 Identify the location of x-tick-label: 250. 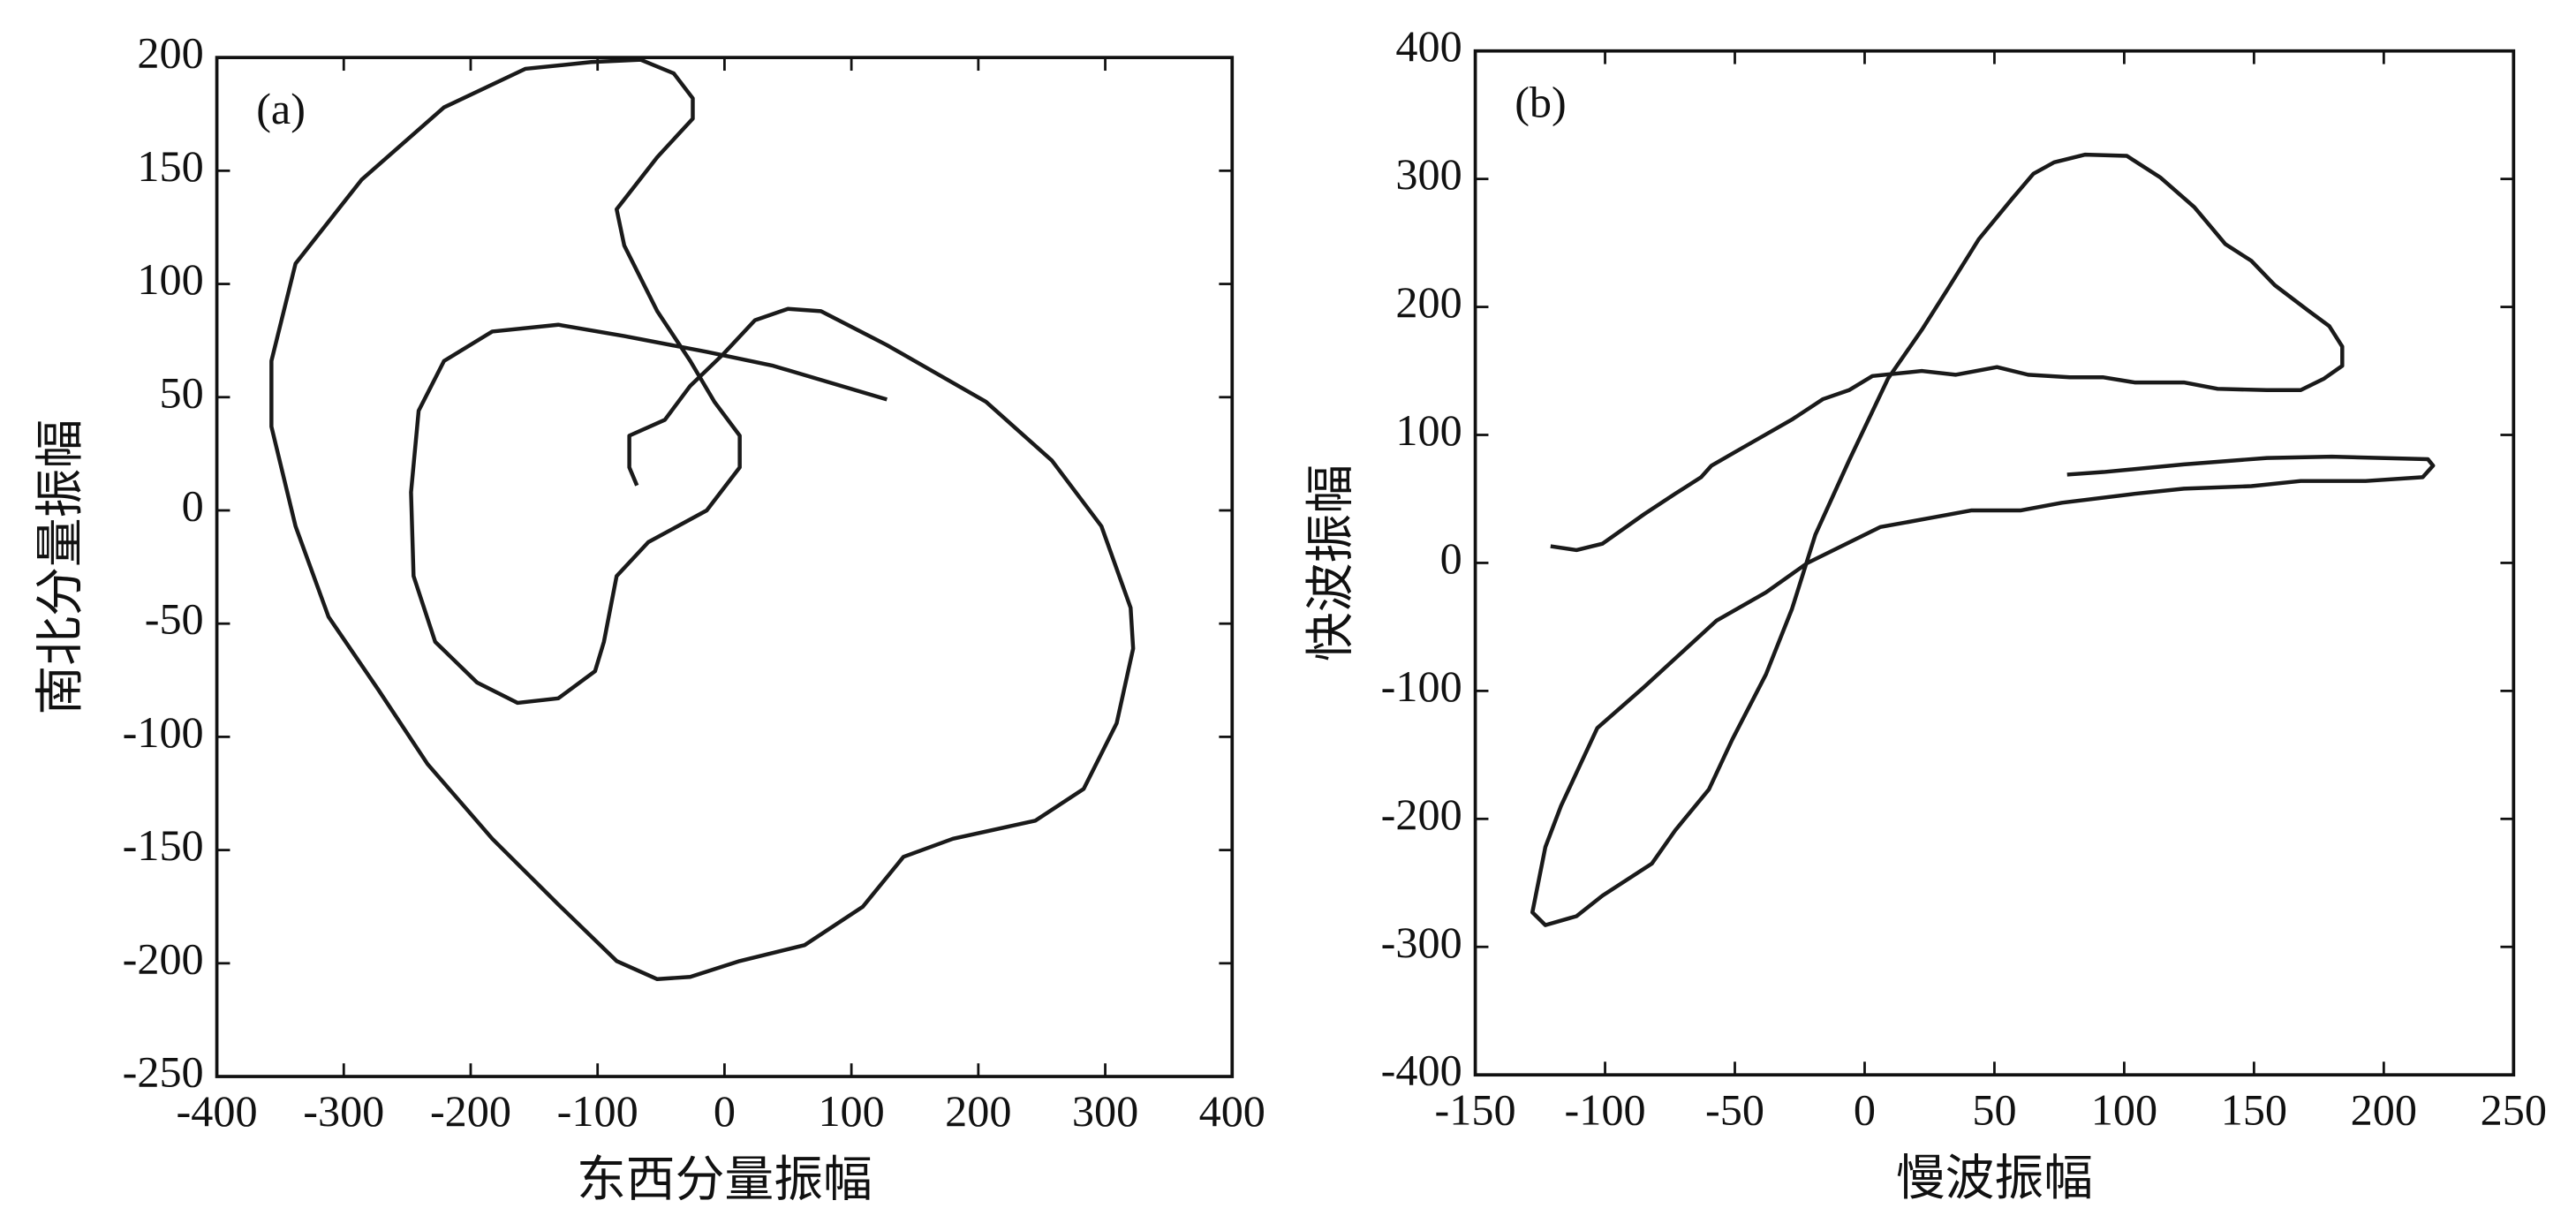
(2514, 1109).